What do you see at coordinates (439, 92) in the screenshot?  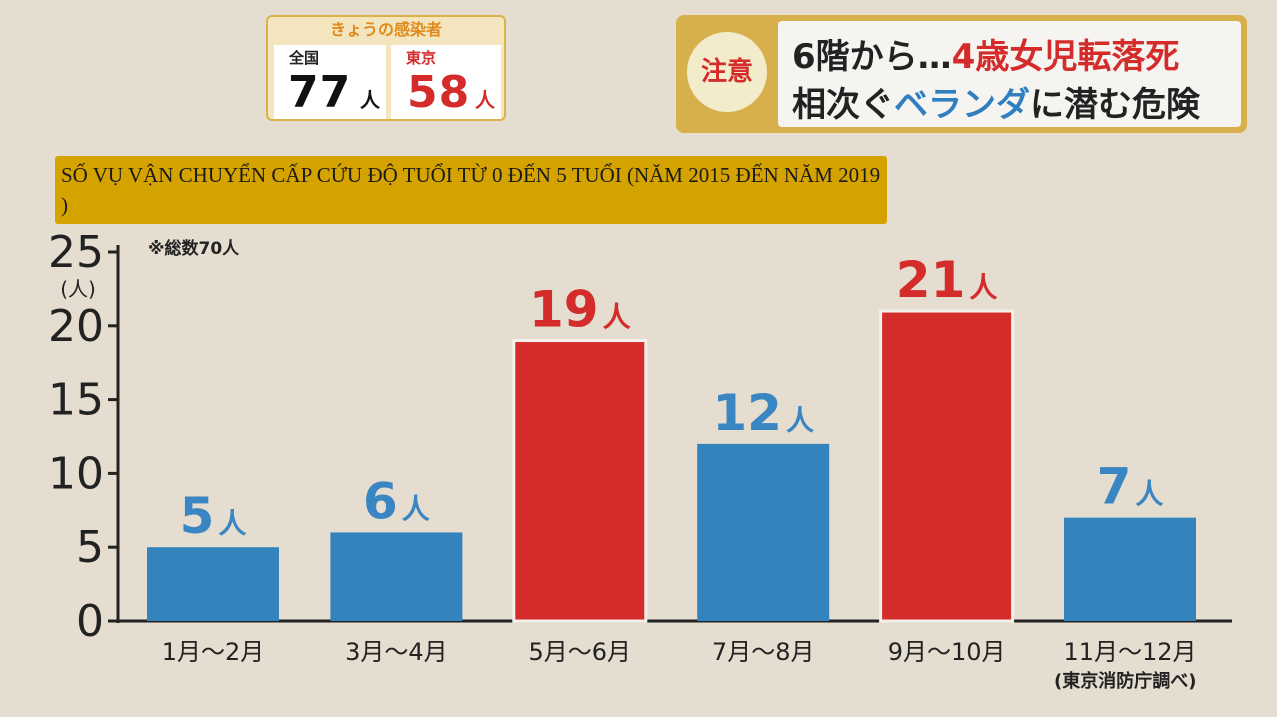 I see `tokyo-value: 58` at bounding box center [439, 92].